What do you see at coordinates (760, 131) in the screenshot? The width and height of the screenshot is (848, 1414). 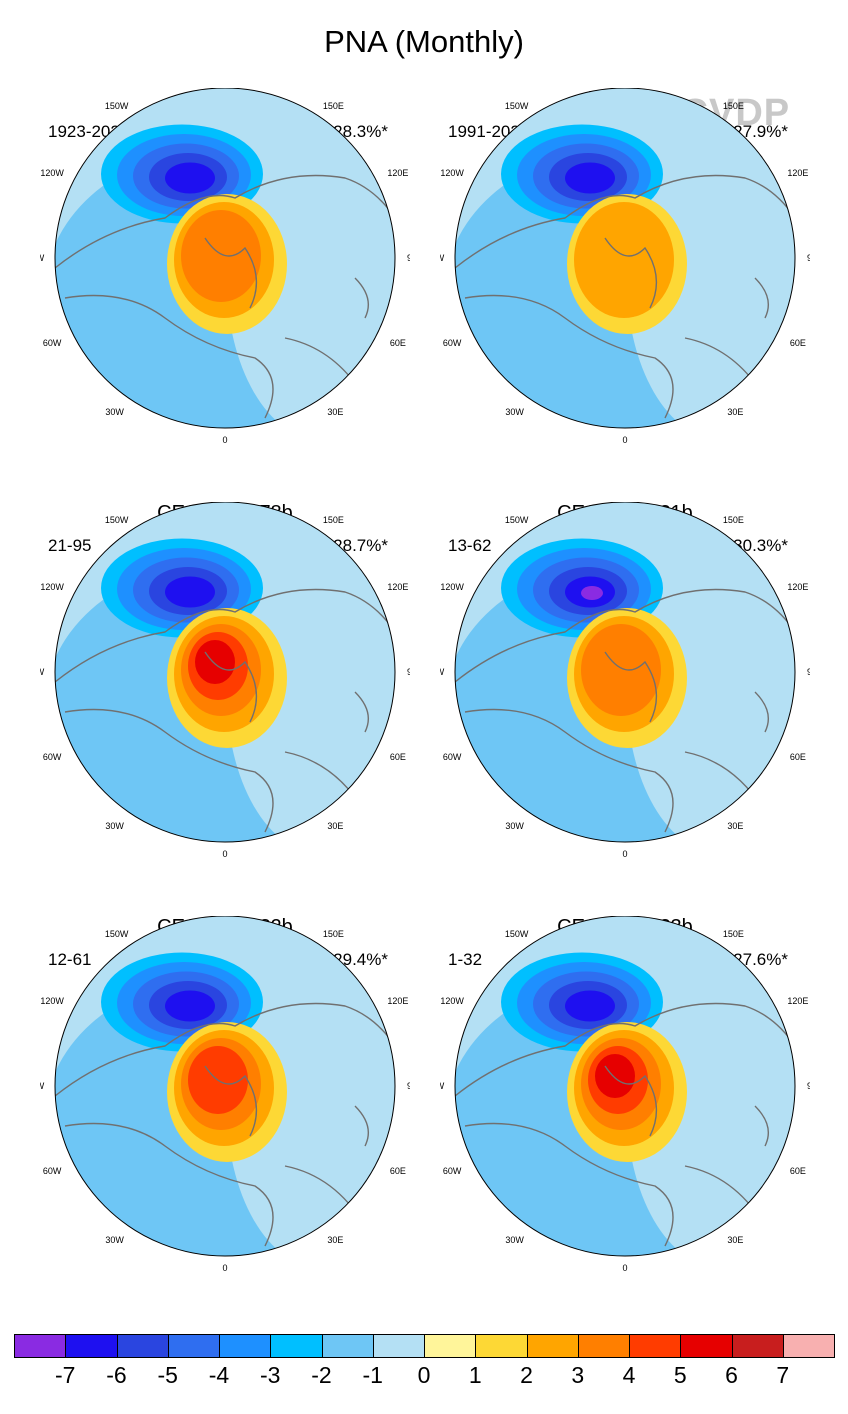 I see `panel-variance-percent: 27.9%*` at bounding box center [760, 131].